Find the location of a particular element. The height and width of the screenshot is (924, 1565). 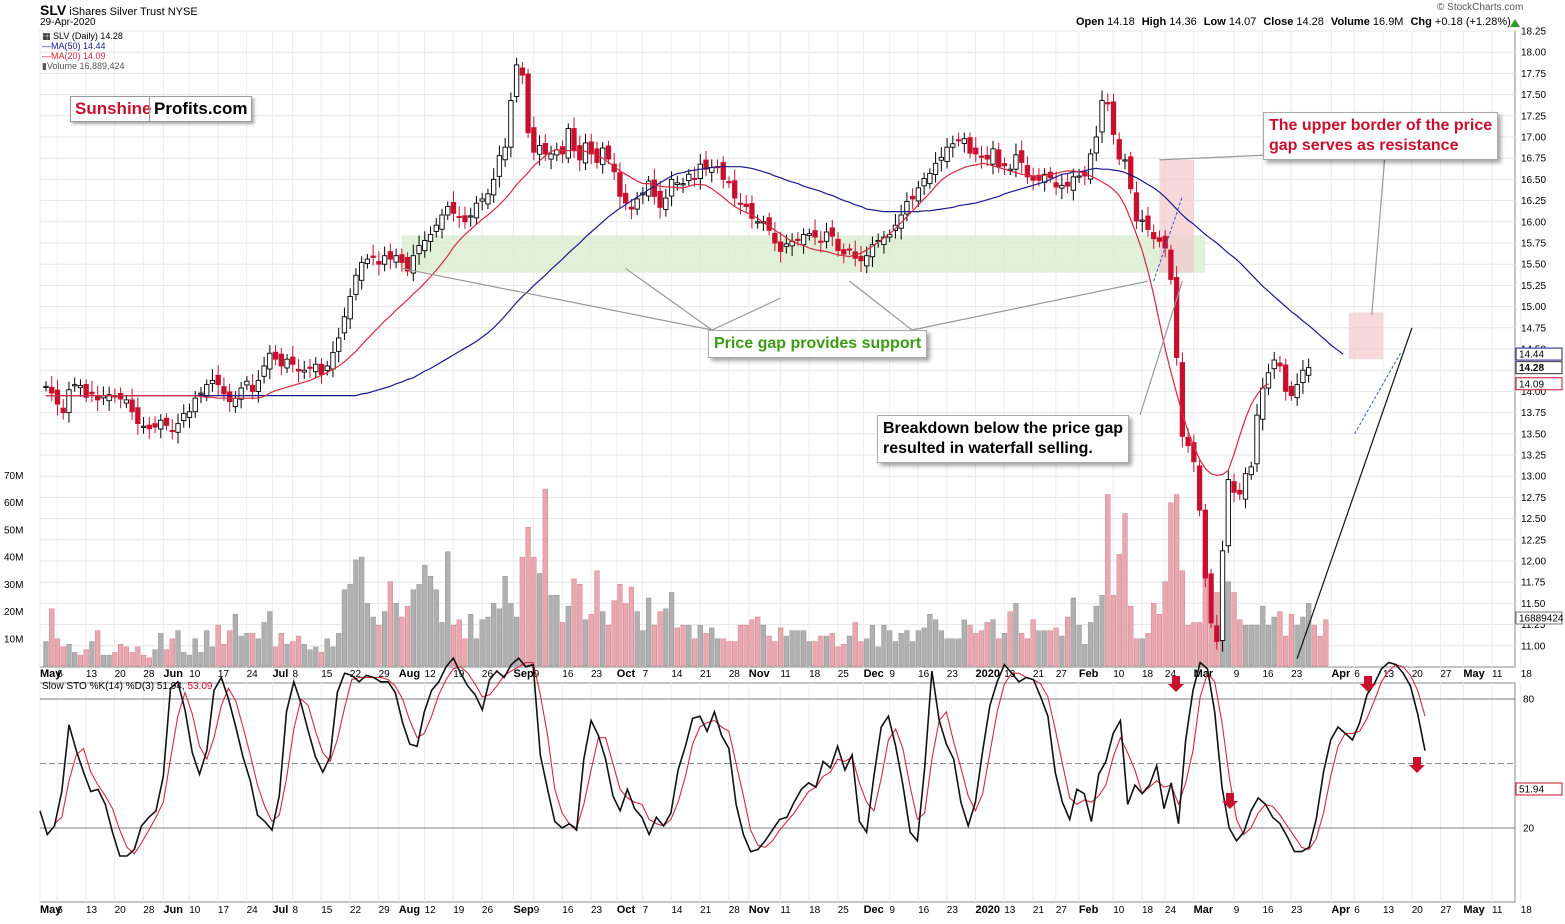

price-tick-label: 16.75 is located at coordinates (1533, 159).